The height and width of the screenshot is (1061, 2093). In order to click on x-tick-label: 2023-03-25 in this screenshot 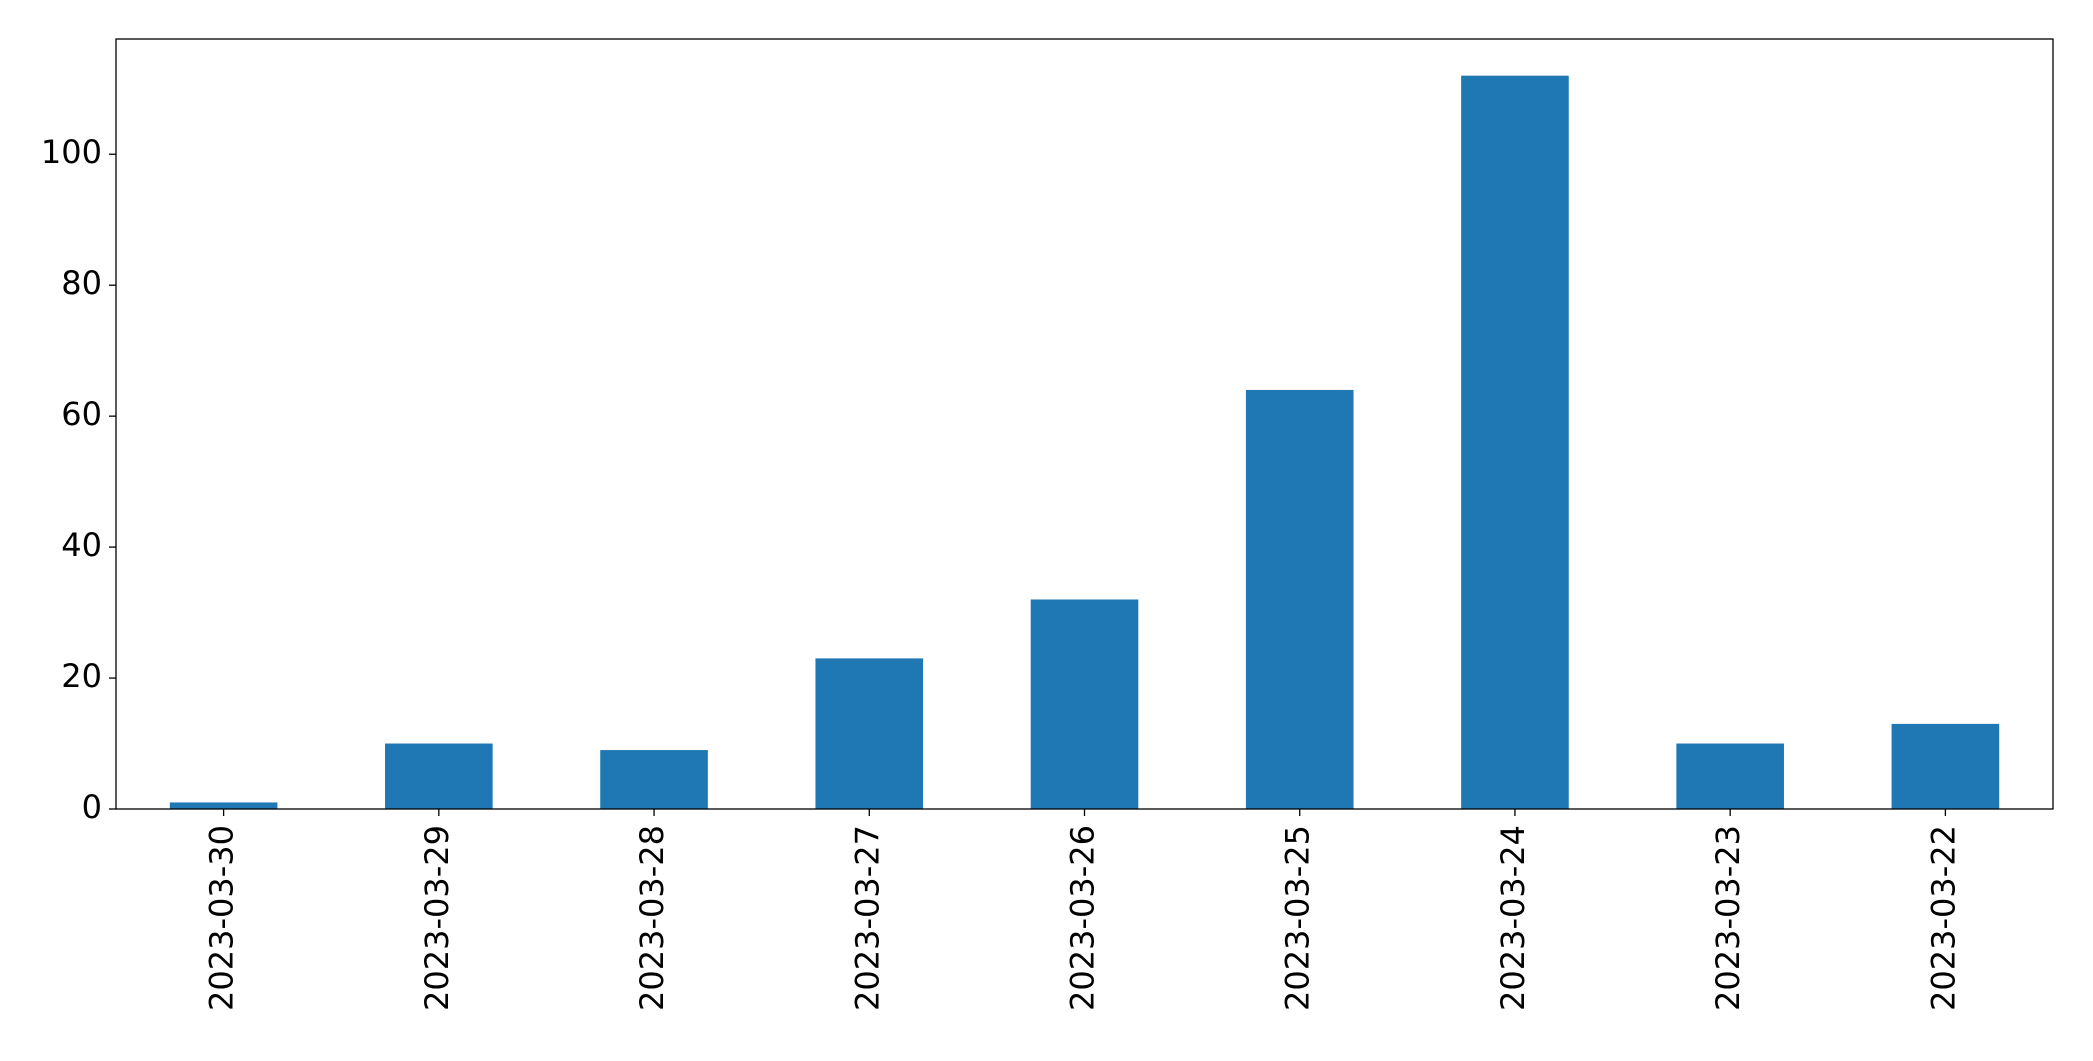, I will do `click(1298, 918)`.